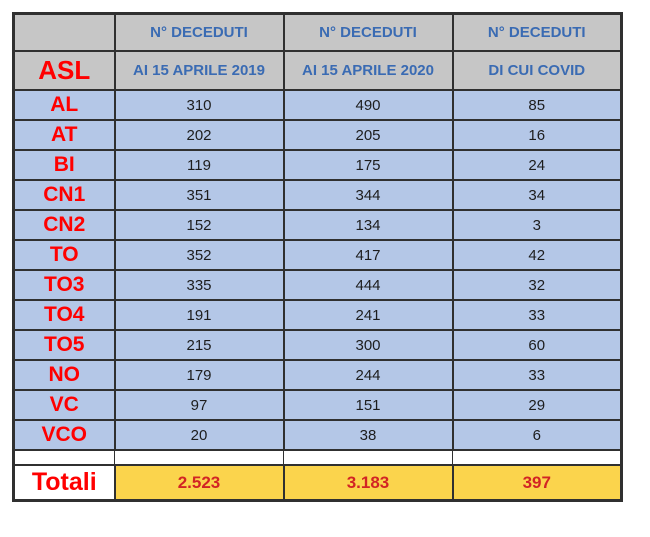 This screenshot has height=537, width=650. What do you see at coordinates (537, 135) in the screenshot?
I see `covid-cell: 16` at bounding box center [537, 135].